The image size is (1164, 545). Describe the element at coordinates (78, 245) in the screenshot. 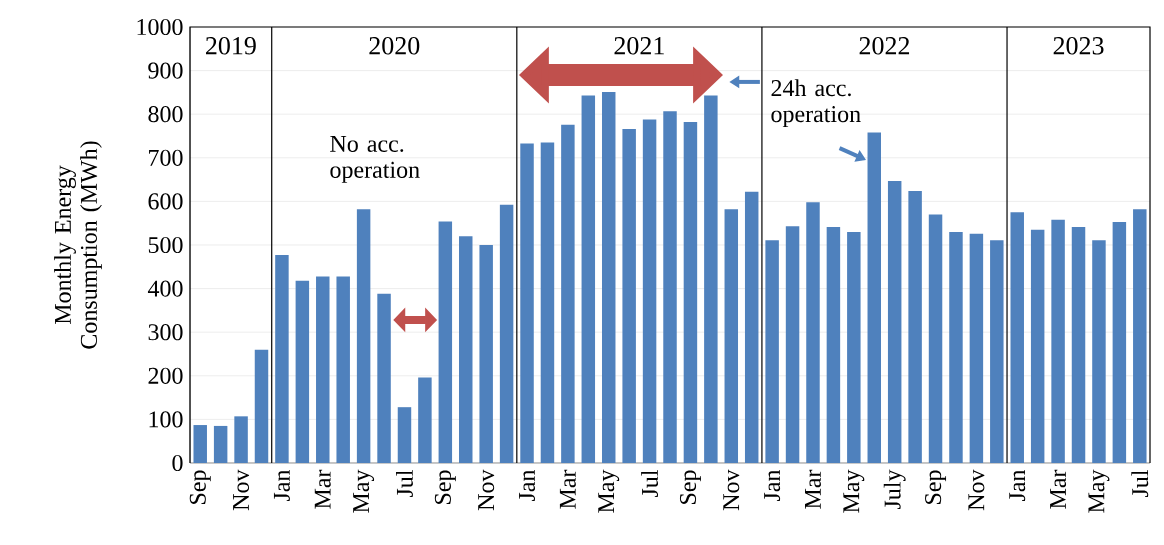

I see `y-axis-title: Monthly Energy Consumption (MWh)` at that location.